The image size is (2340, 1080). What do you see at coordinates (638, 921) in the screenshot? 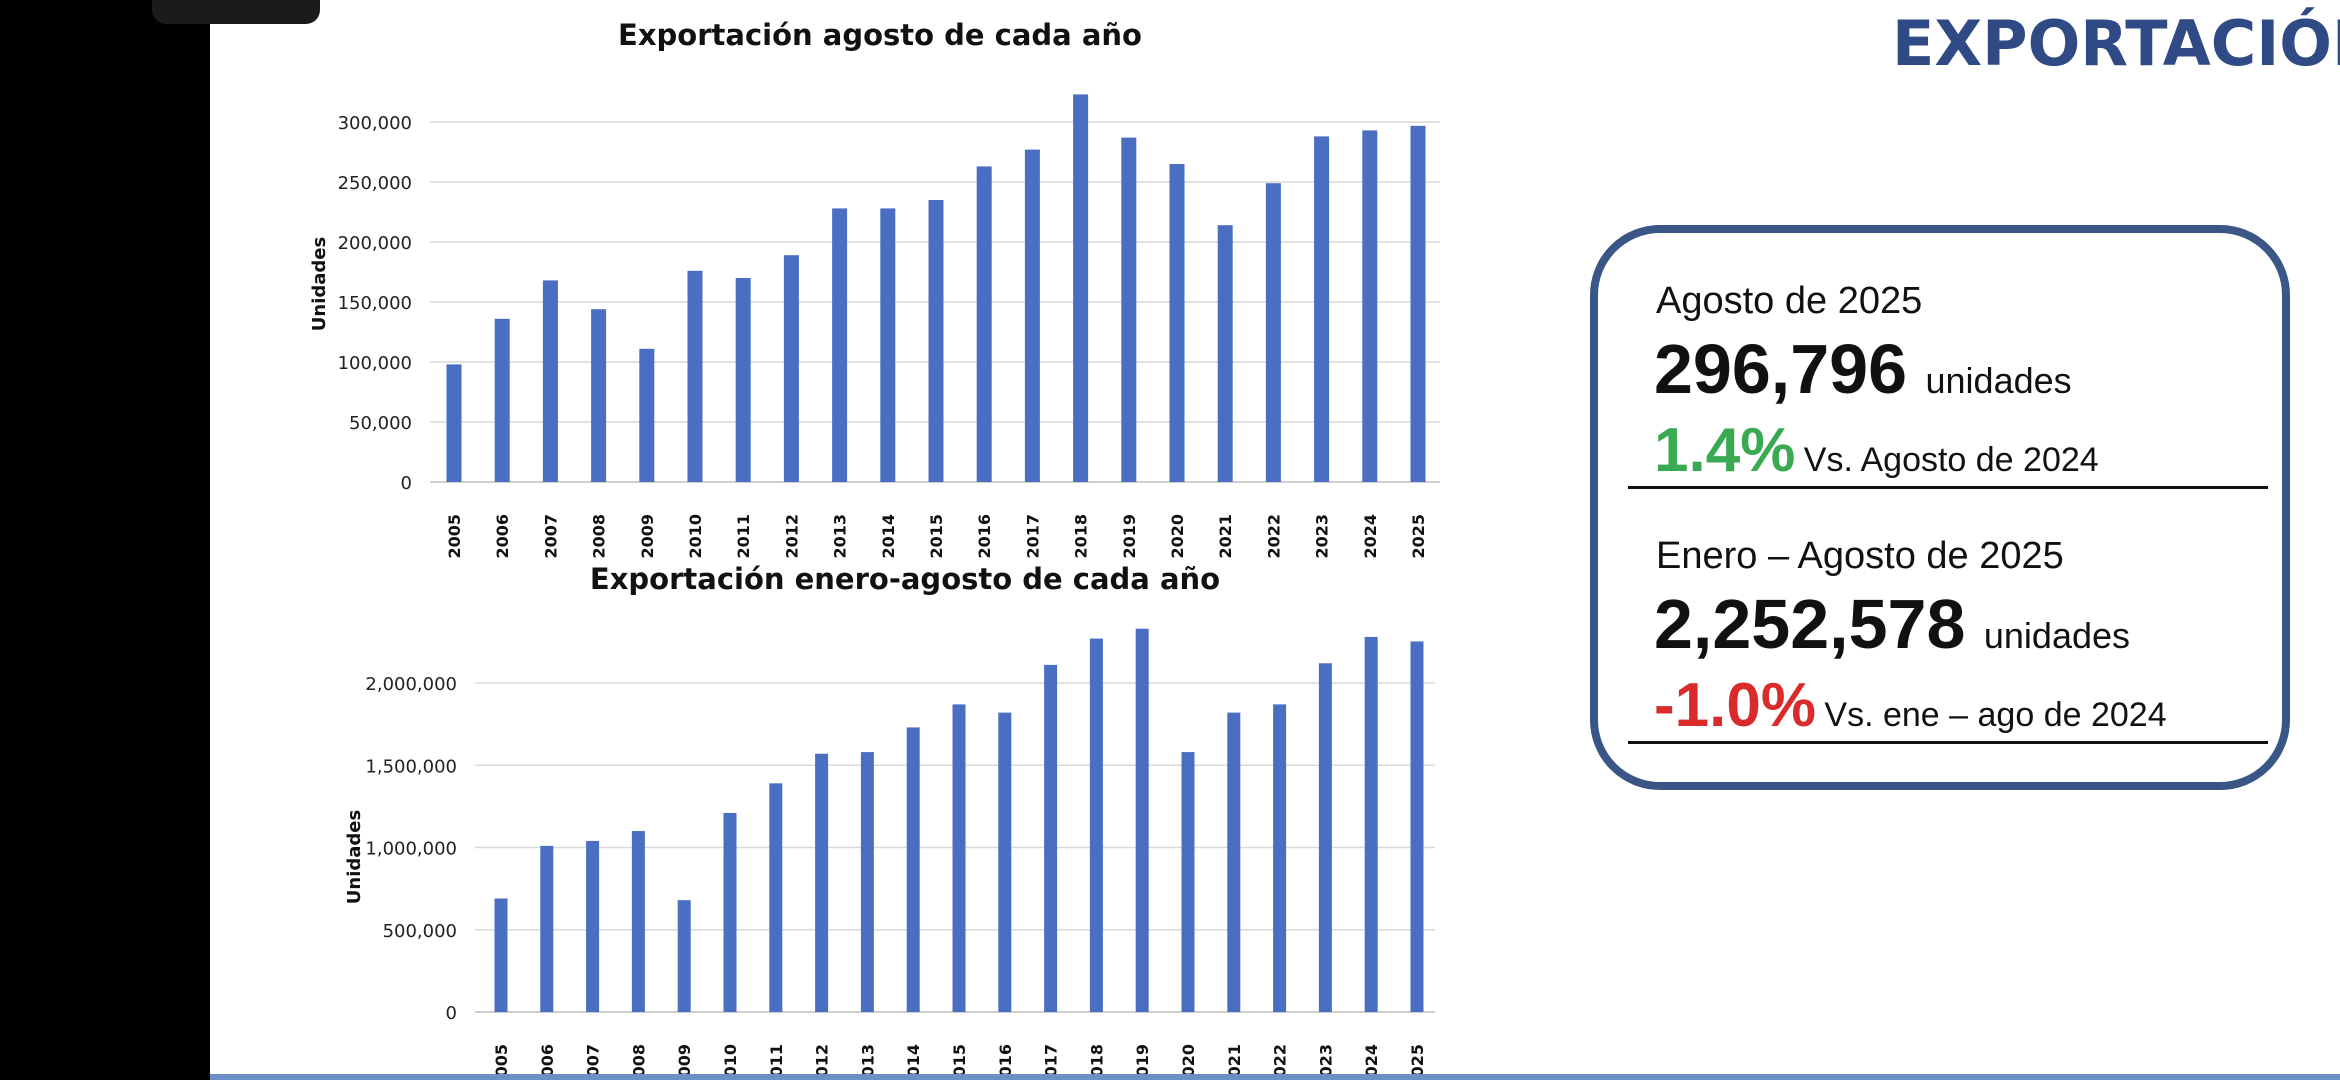
I see `chart2-bar-2008` at bounding box center [638, 921].